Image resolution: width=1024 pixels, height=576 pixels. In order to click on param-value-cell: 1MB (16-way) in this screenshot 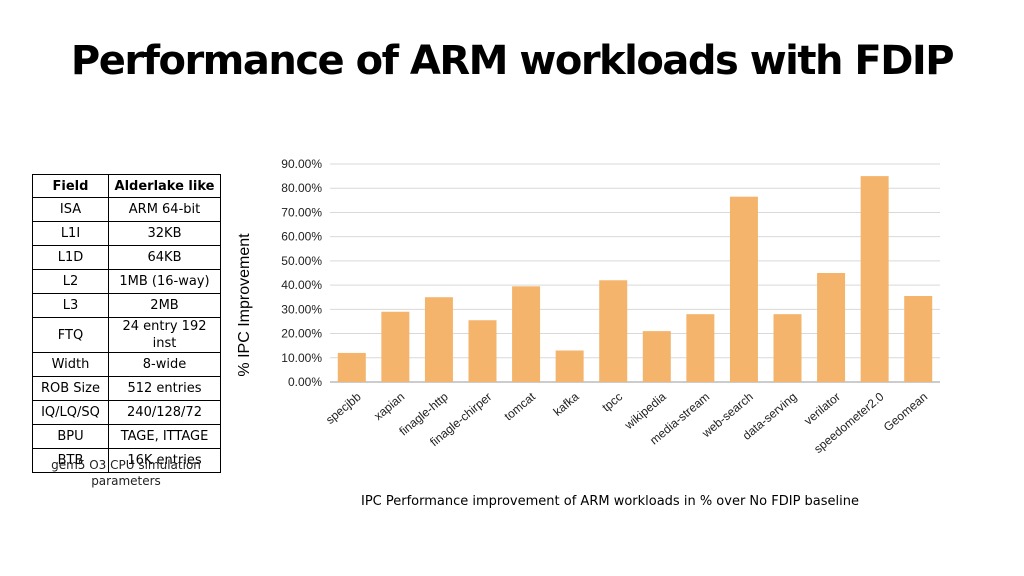, I will do `click(164, 281)`.